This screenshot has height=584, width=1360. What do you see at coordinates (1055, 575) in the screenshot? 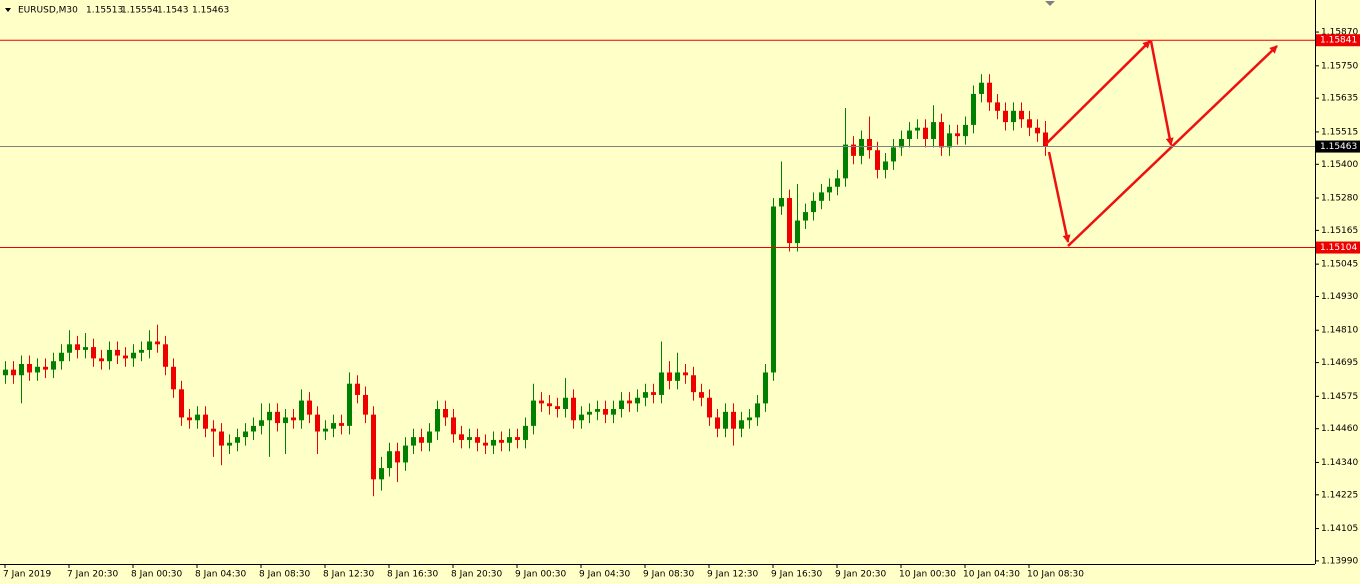
I see `x-tick-label: 10 Jan 08:30` at bounding box center [1055, 575].